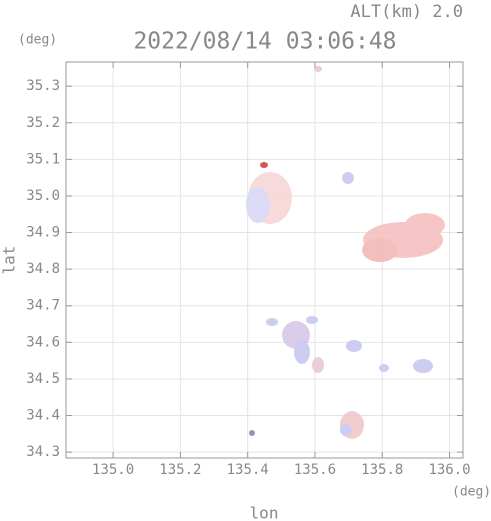  What do you see at coordinates (248, 470) in the screenshot?
I see `x-tick-label: 135.4` at bounding box center [248, 470].